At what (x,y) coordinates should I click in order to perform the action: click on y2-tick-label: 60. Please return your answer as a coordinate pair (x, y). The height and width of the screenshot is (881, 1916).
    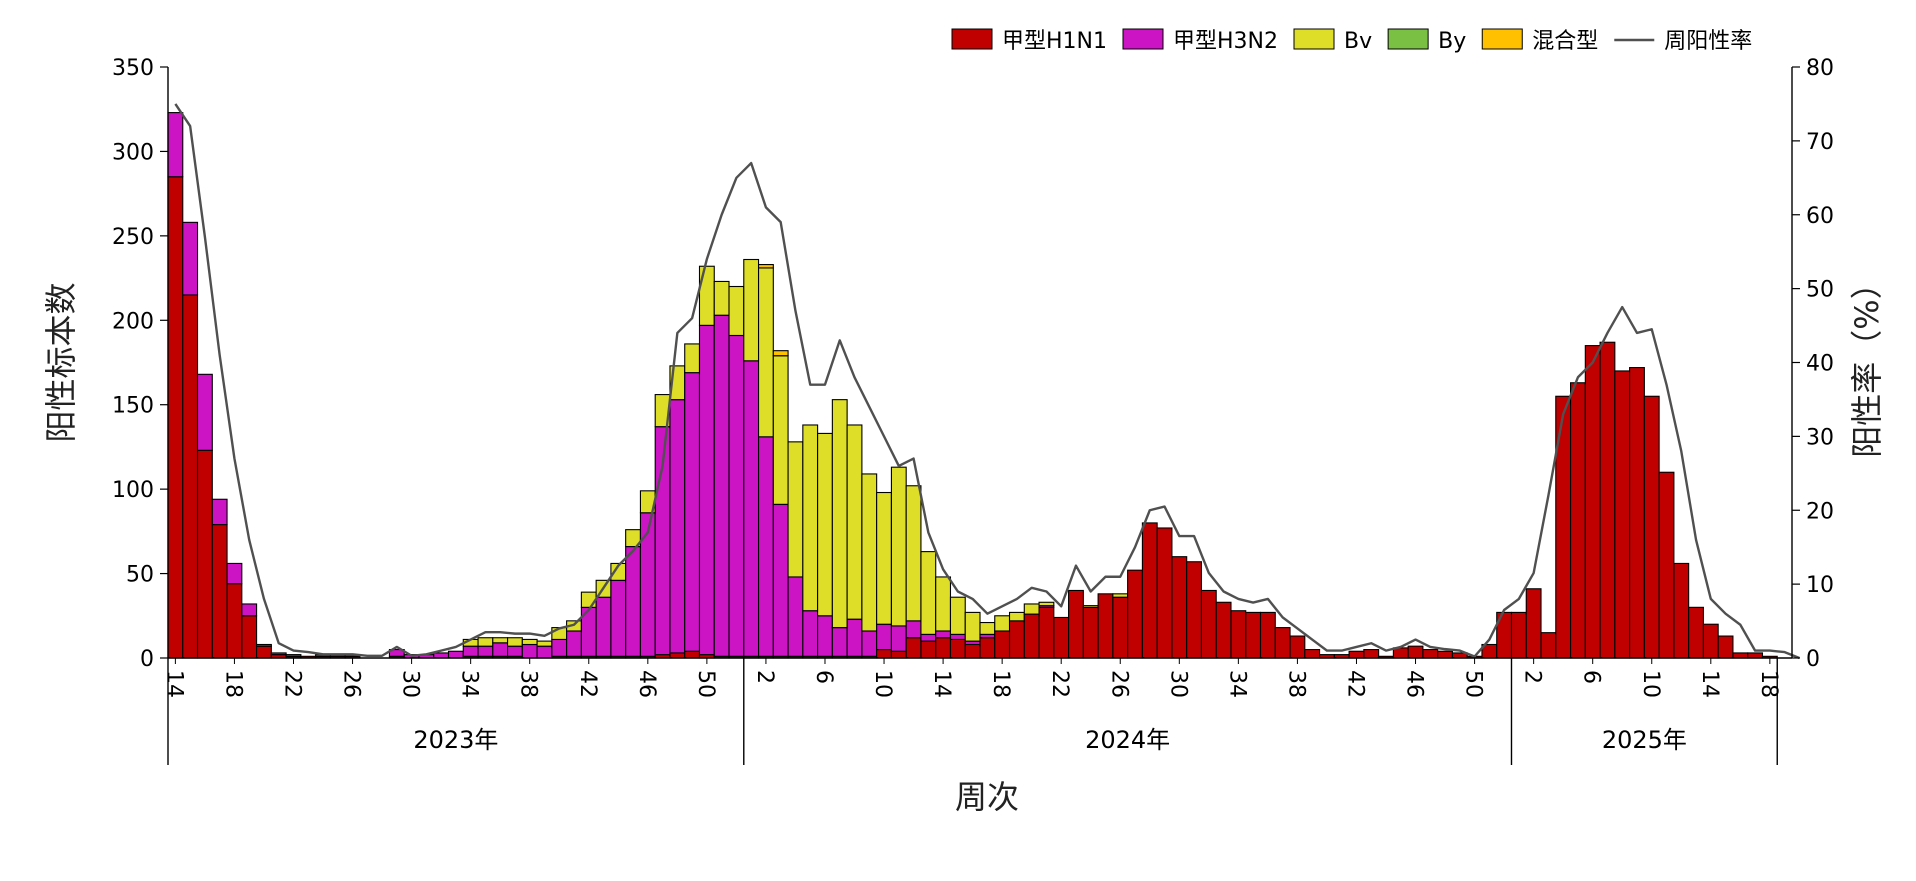
    Looking at the image, I should click on (1820, 216).